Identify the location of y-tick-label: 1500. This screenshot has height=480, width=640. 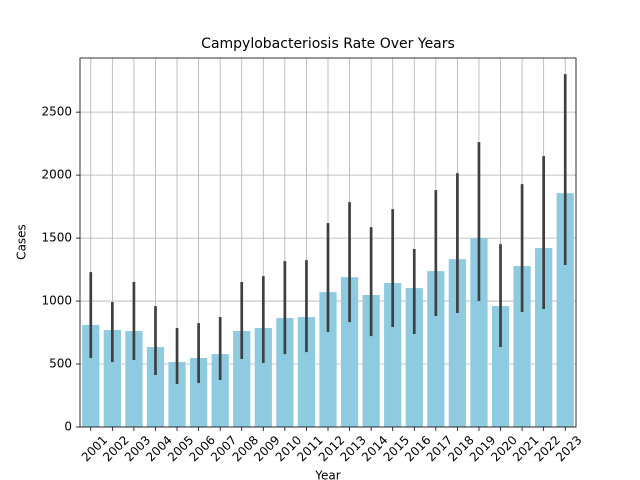
(56, 238).